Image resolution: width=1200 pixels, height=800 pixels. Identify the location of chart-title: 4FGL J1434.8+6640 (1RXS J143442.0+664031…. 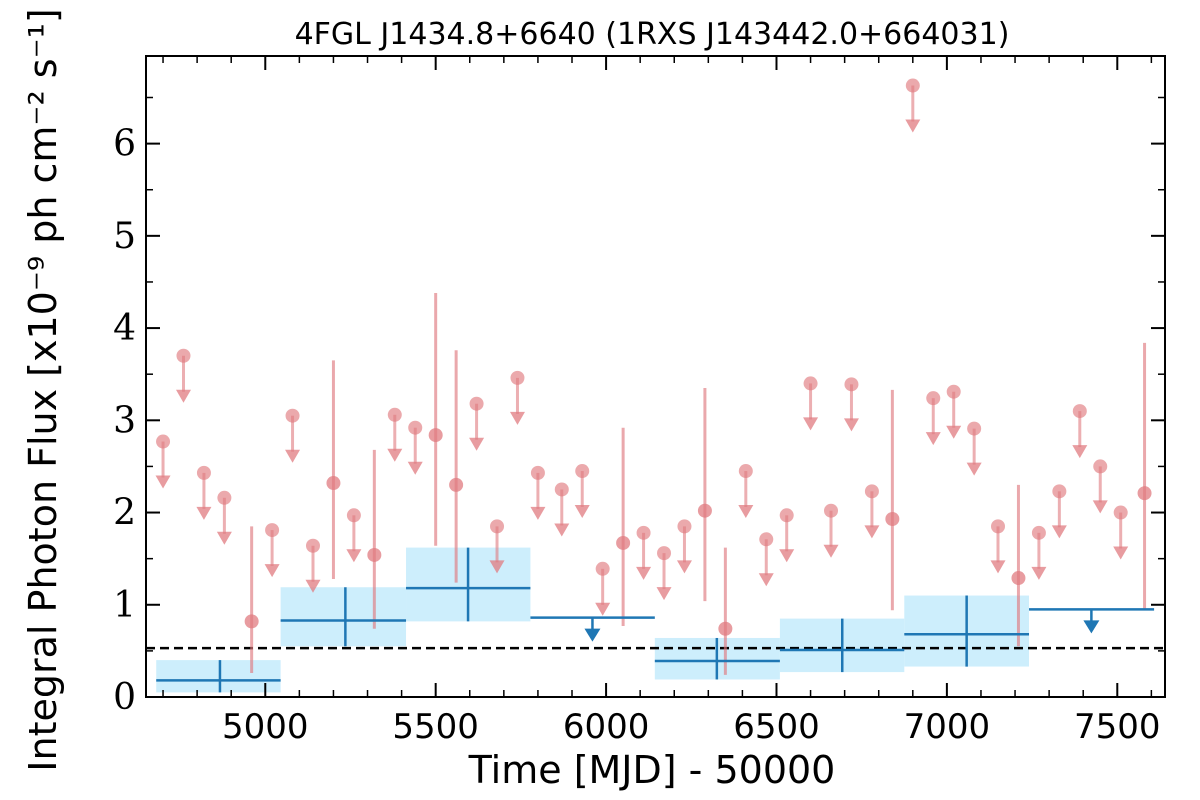
(652, 34).